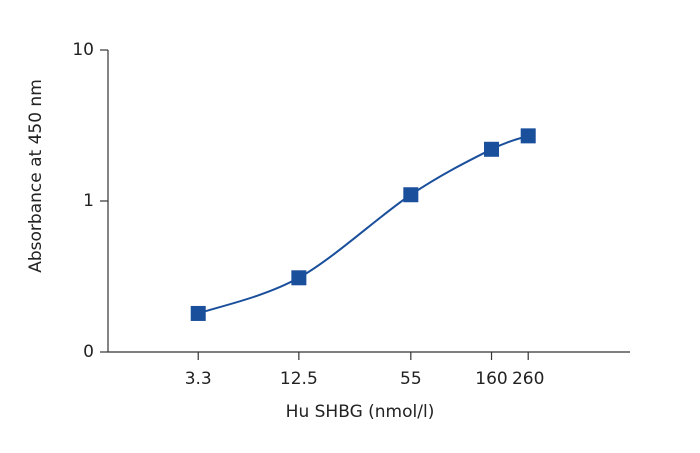 This screenshot has width=700, height=453. What do you see at coordinates (411, 379) in the screenshot?
I see `x-tick-label: 55` at bounding box center [411, 379].